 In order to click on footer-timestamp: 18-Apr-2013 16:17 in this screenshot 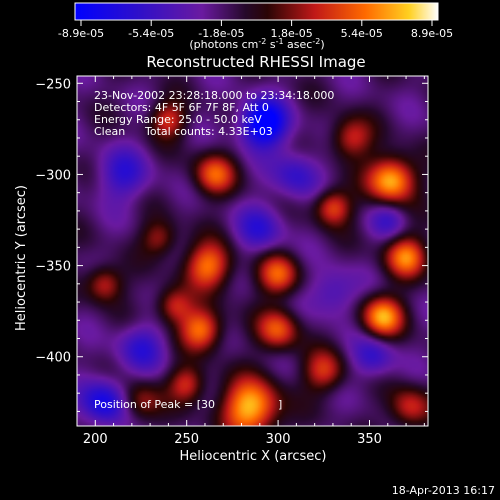, I will do `click(443, 490)`.